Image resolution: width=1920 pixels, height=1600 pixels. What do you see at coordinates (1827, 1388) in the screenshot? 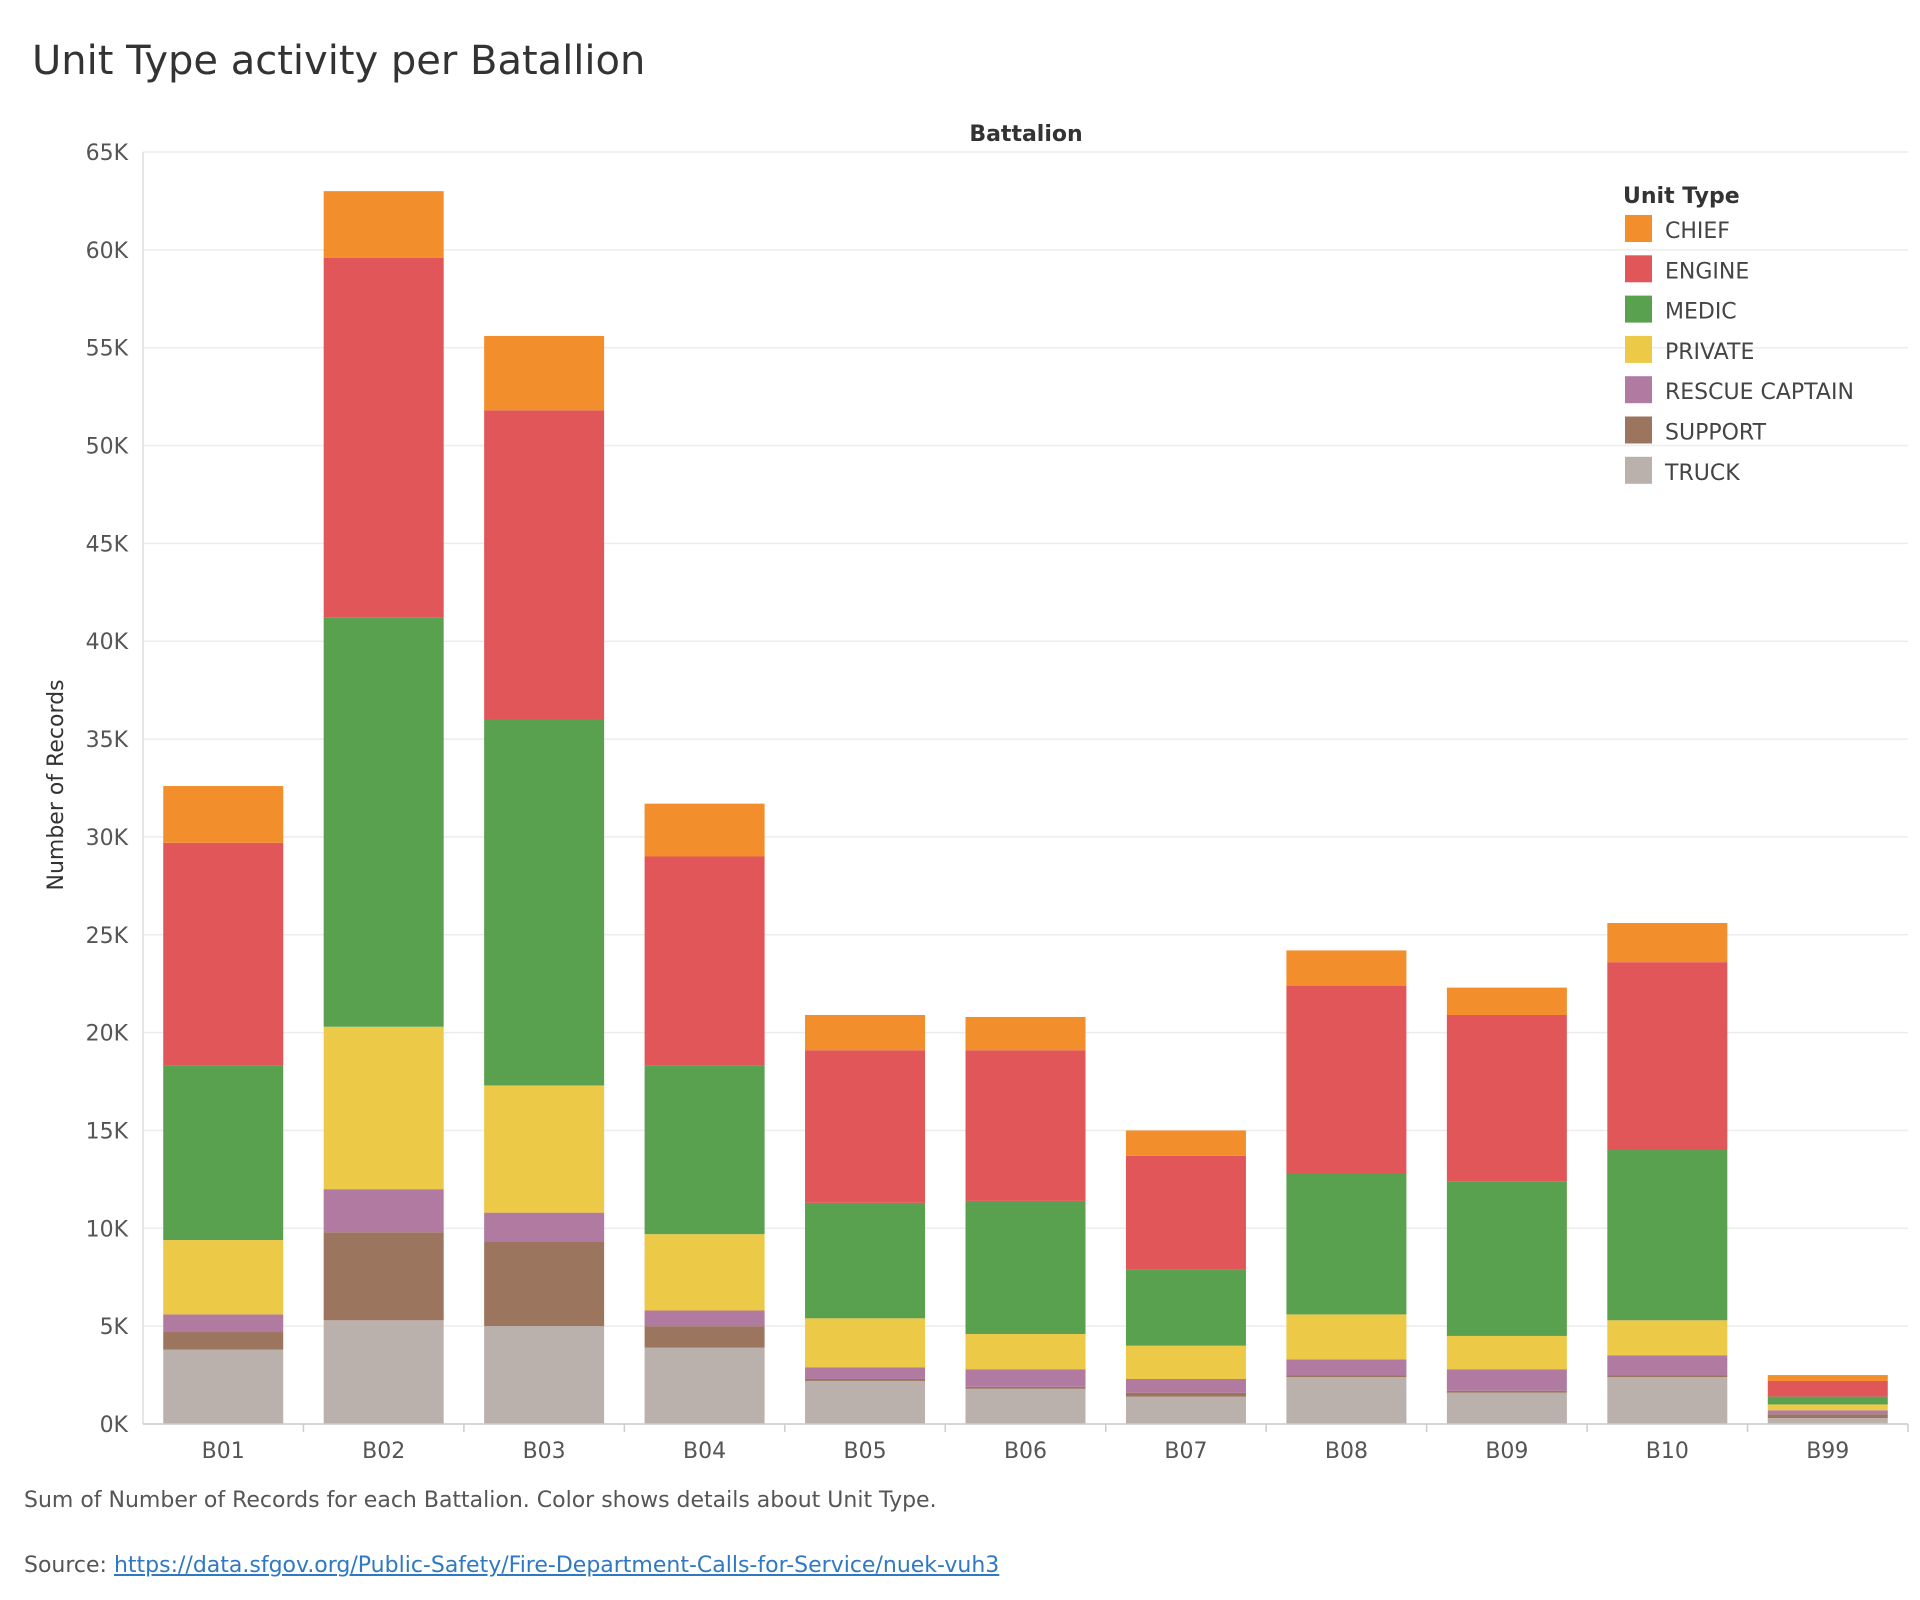
I see `bar-segment-b99-engine` at bounding box center [1827, 1388].